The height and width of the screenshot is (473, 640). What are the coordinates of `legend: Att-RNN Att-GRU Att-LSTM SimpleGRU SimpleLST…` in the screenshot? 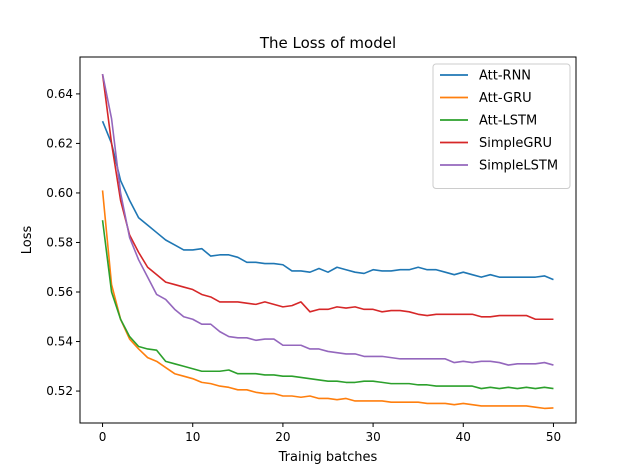 It's located at (501, 126).